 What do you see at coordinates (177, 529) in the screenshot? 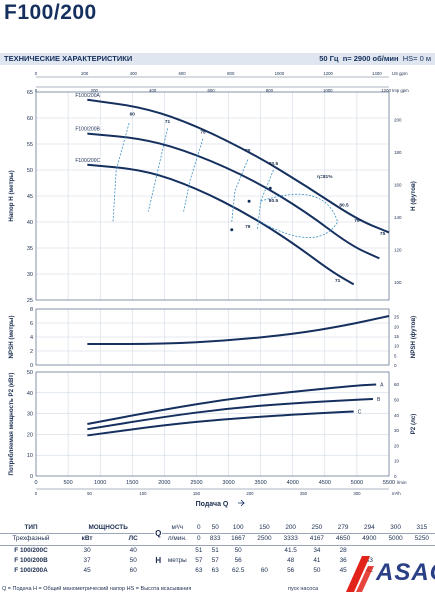
I see `q-unit-m3h: м³/ч` at bounding box center [177, 529].